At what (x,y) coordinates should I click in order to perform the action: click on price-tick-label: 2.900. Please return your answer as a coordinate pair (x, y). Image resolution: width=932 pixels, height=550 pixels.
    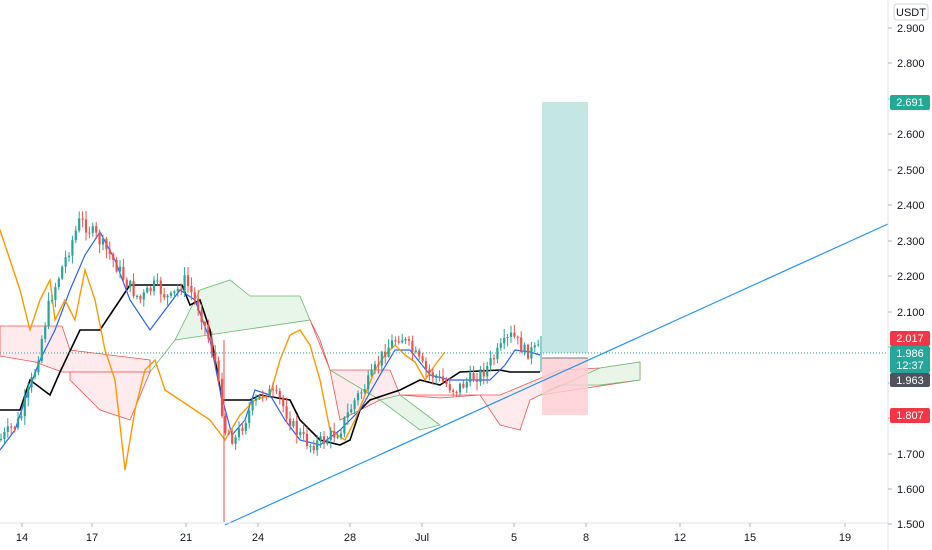
    Looking at the image, I should click on (911, 29).